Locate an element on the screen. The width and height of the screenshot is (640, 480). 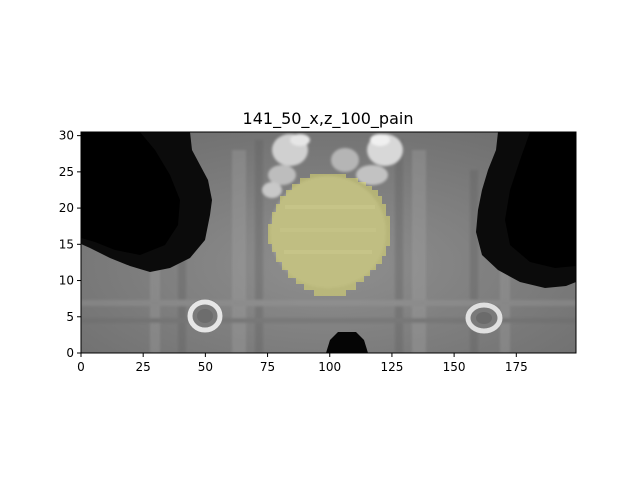
y-tick-label: 0 is located at coordinates (70, 353).